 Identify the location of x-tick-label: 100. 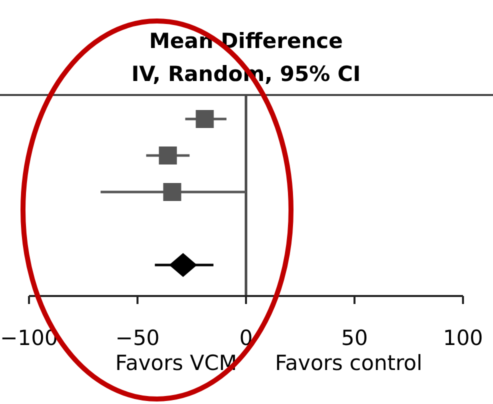
(463, 338).